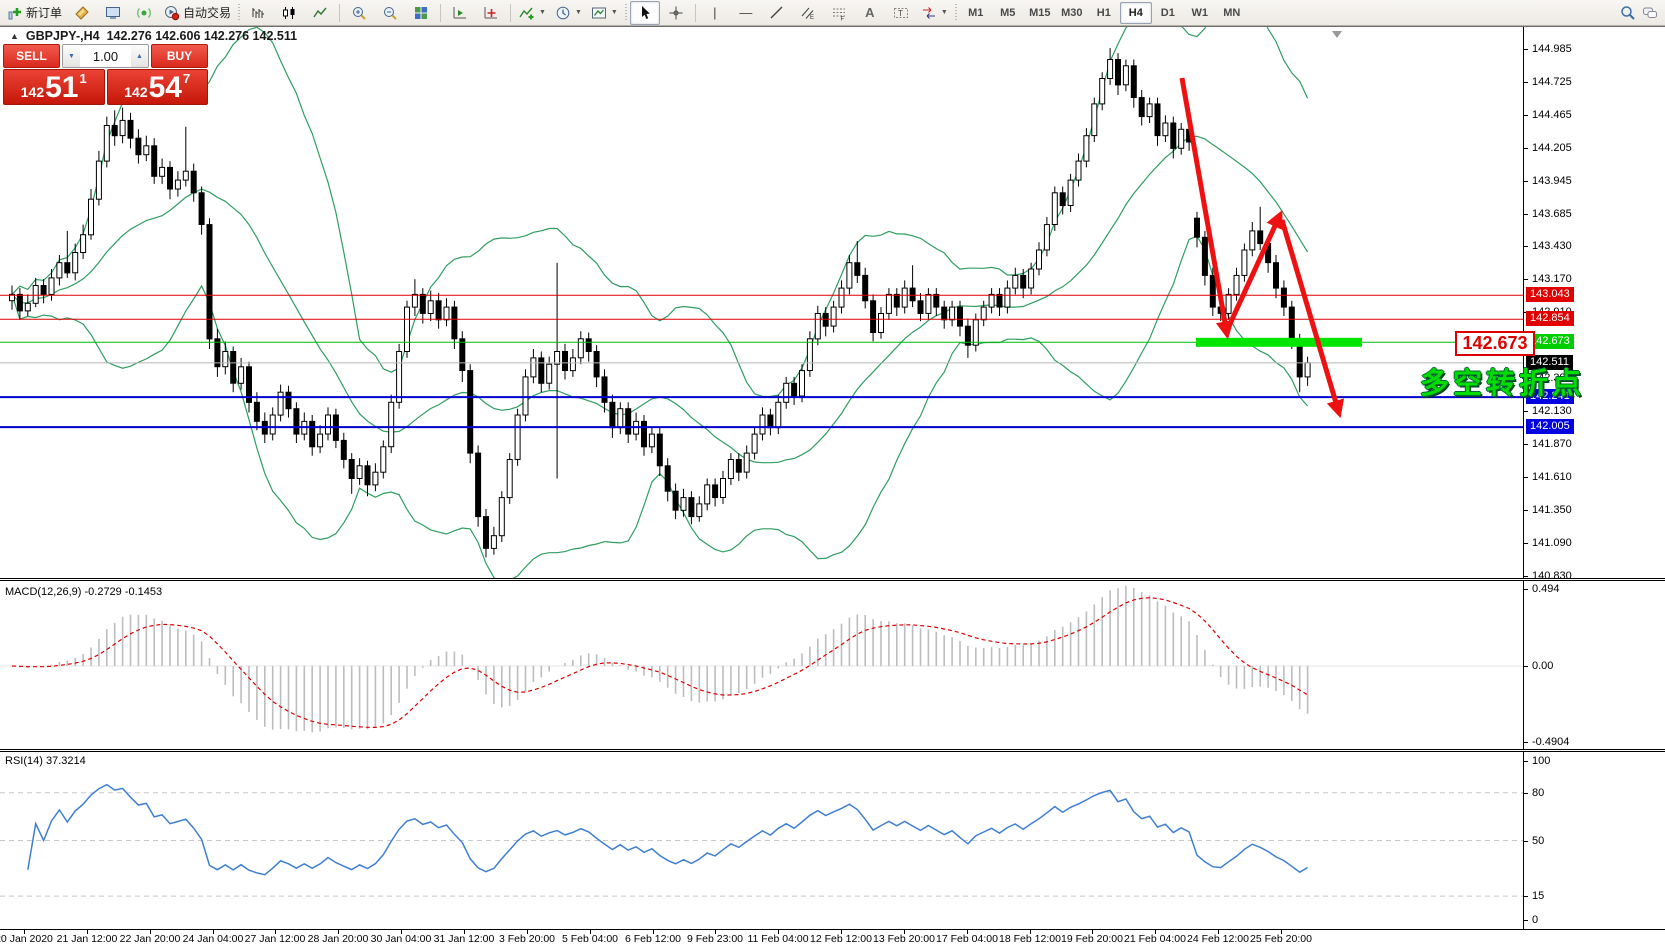 This screenshot has height=946, width=1665. I want to click on signals-button, so click(144, 13).